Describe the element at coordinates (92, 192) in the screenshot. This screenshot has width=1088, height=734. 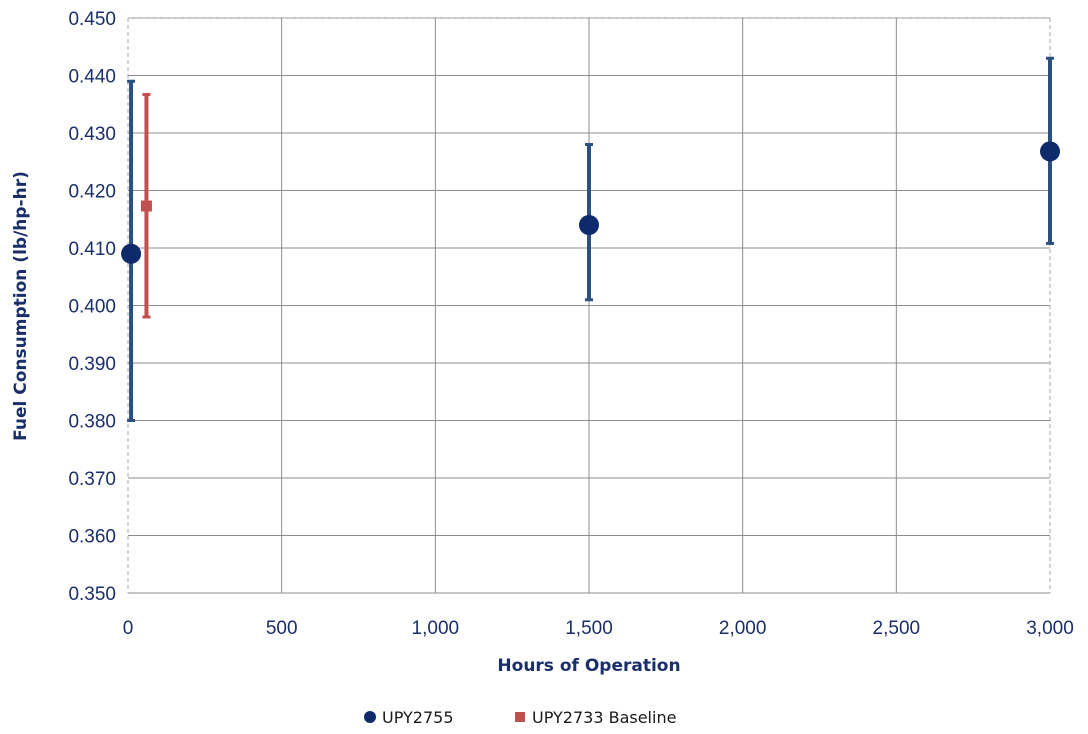
I see `y-tick-label: 0.420` at that location.